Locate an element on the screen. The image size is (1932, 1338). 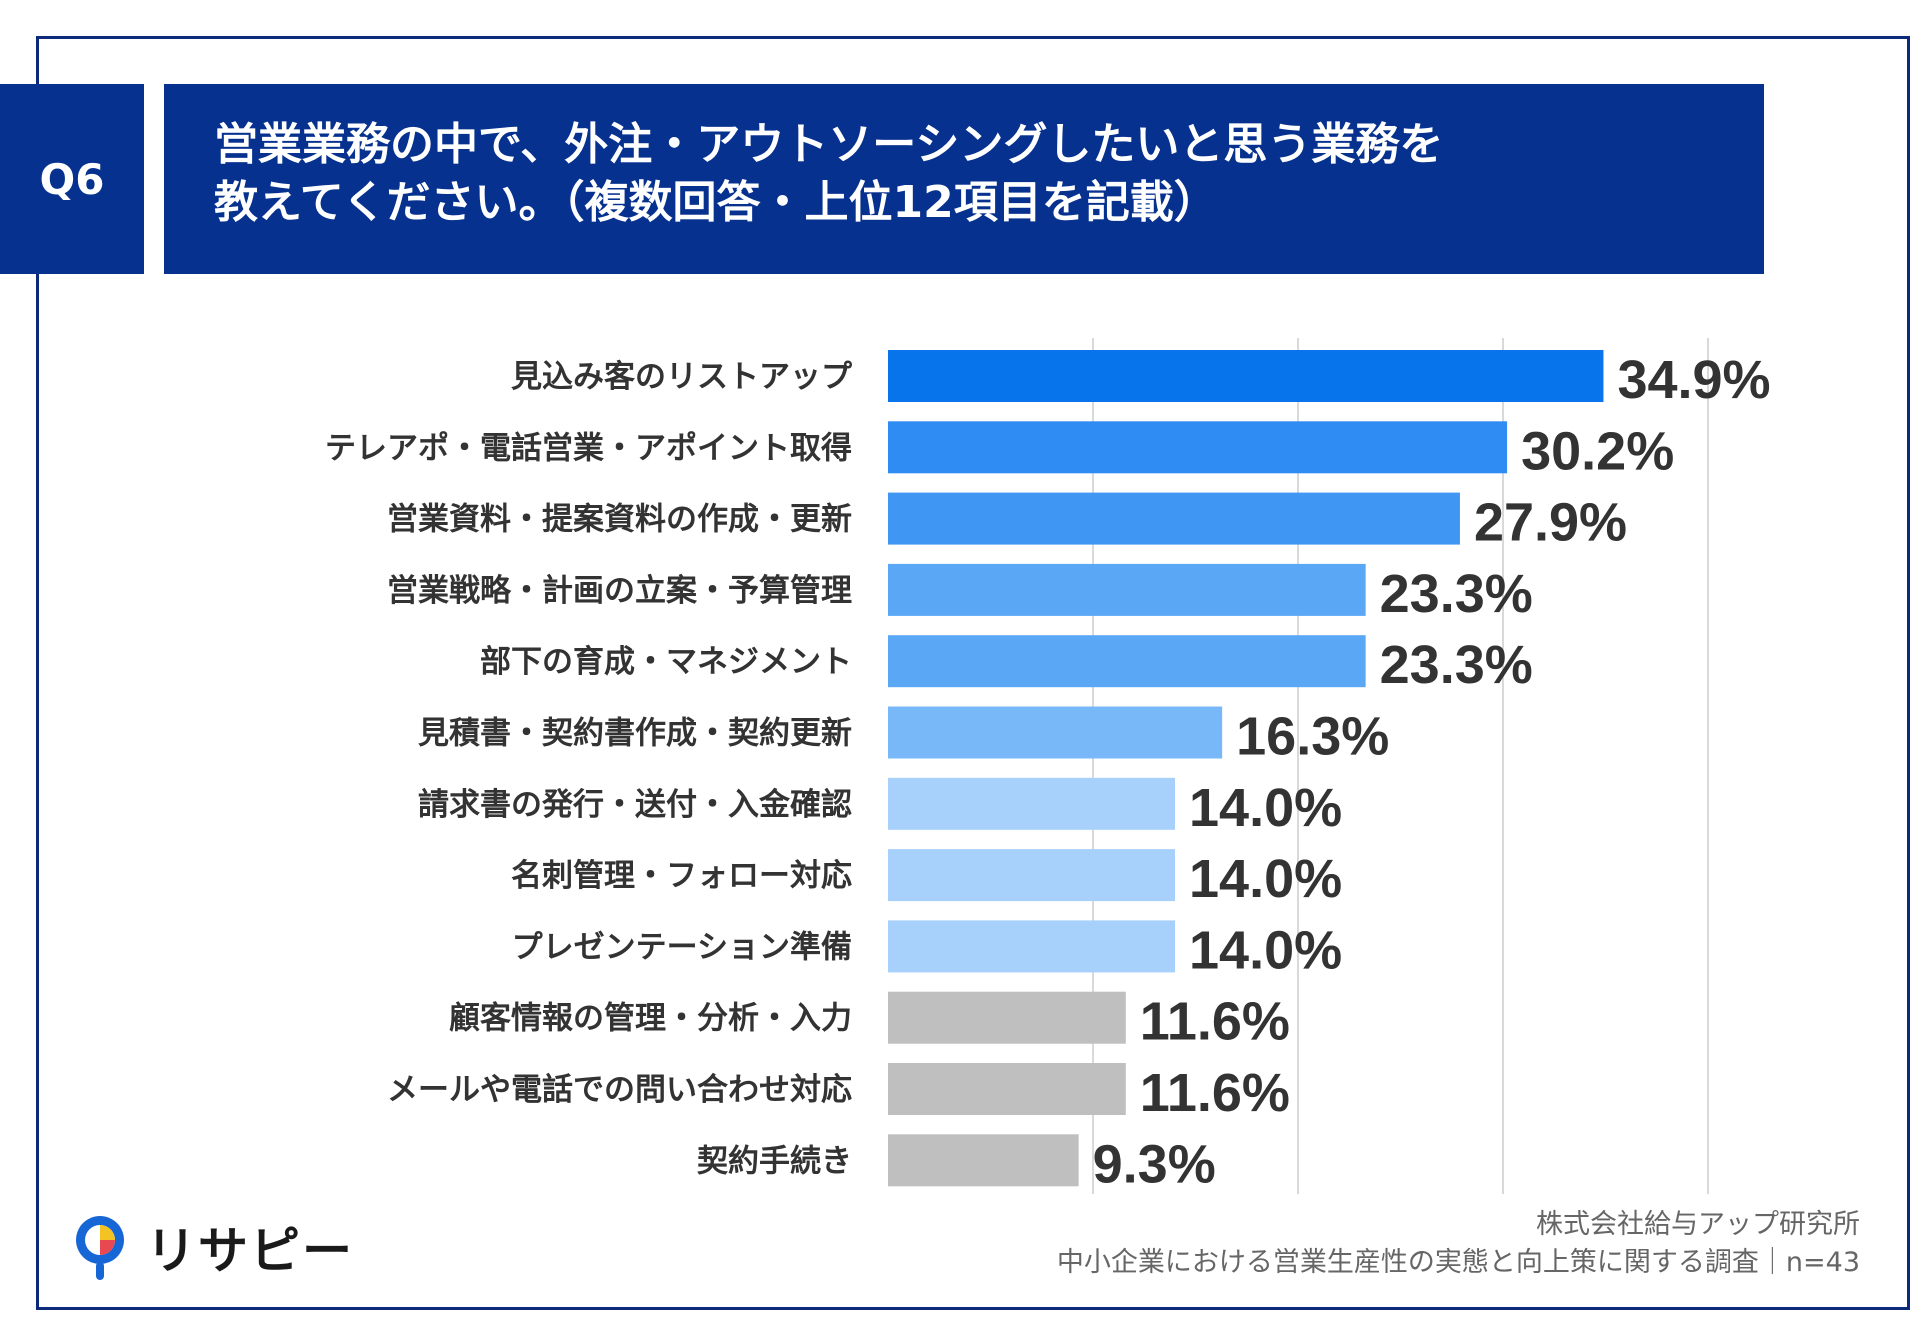
value-label: 34.9% is located at coordinates (1693, 380).